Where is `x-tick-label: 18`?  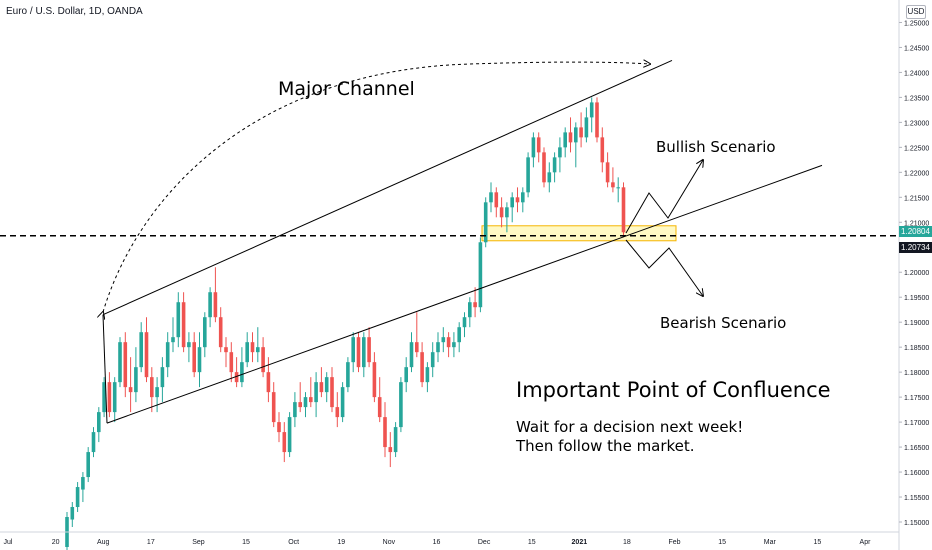
x-tick-label: 18 is located at coordinates (627, 542).